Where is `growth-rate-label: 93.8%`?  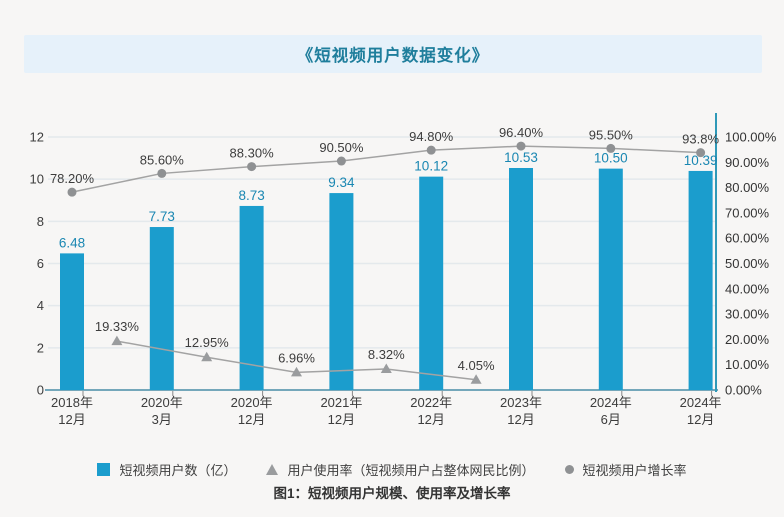 growth-rate-label: 93.8% is located at coordinates (700, 139).